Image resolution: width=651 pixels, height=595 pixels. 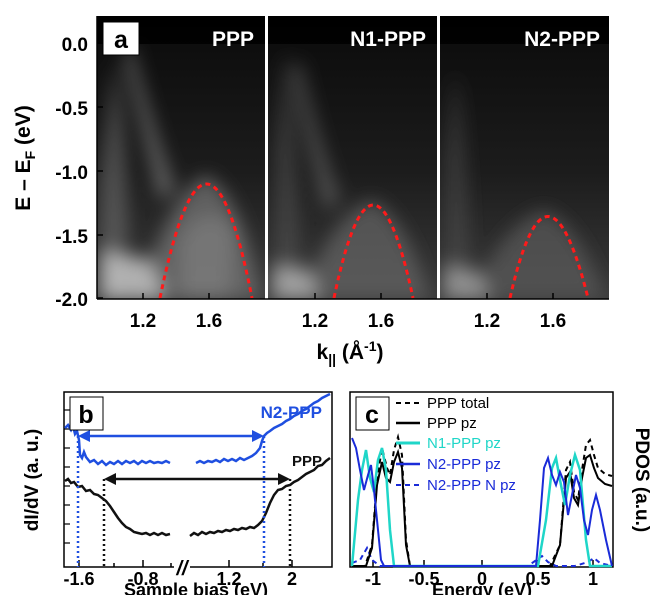 I want to click on arpes-map-ppp, so click(x=181, y=157).